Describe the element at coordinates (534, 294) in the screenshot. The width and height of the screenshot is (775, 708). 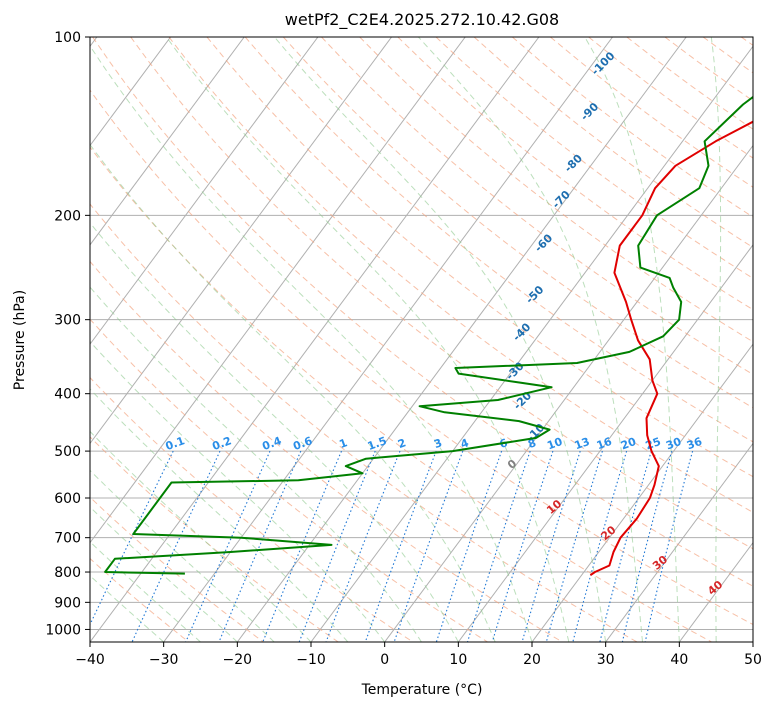
I see `dry-adiabat-label: -50` at that location.